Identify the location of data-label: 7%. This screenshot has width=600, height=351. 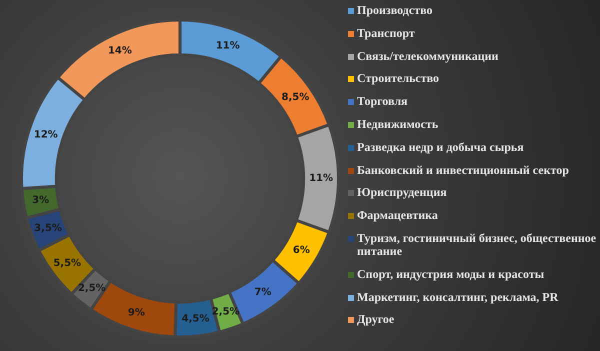
(263, 292).